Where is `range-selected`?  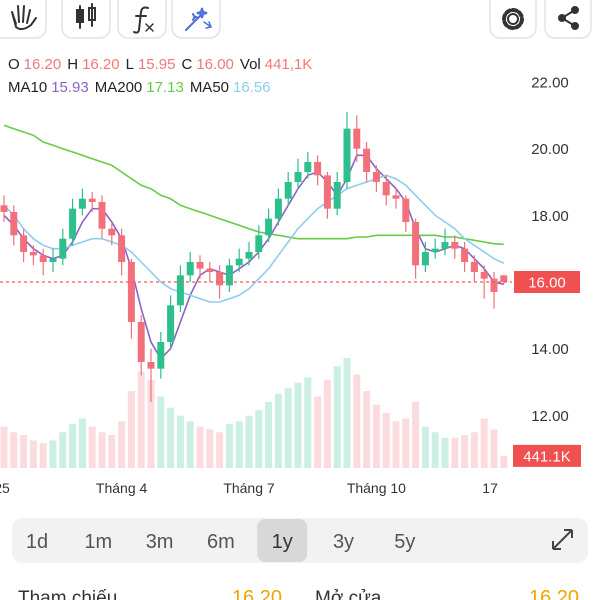 range-selected is located at coordinates (282, 540).